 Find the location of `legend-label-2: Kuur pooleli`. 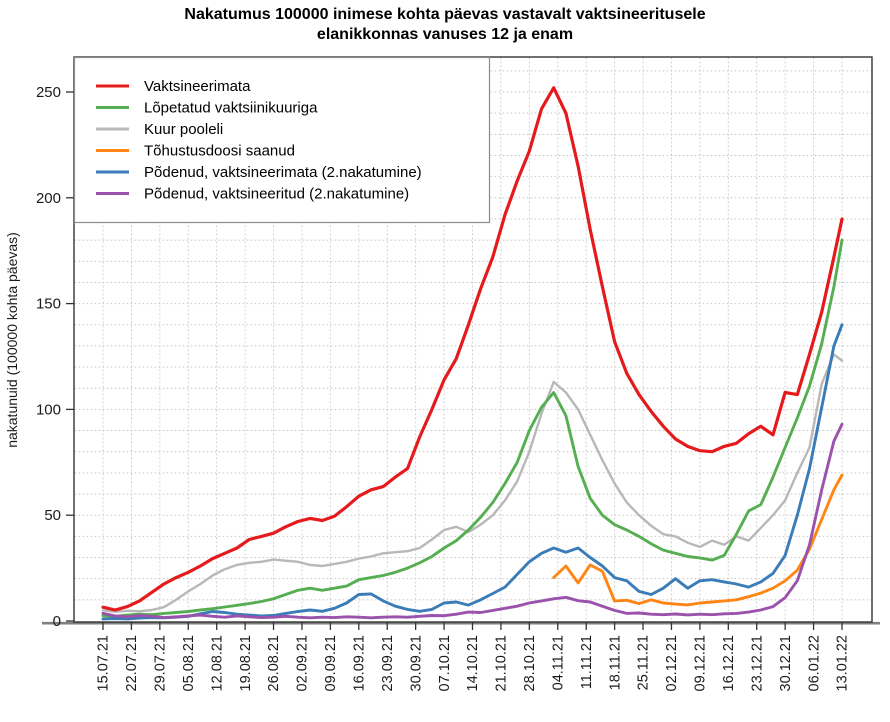

legend-label-2: Kuur pooleli is located at coordinates (183, 129).